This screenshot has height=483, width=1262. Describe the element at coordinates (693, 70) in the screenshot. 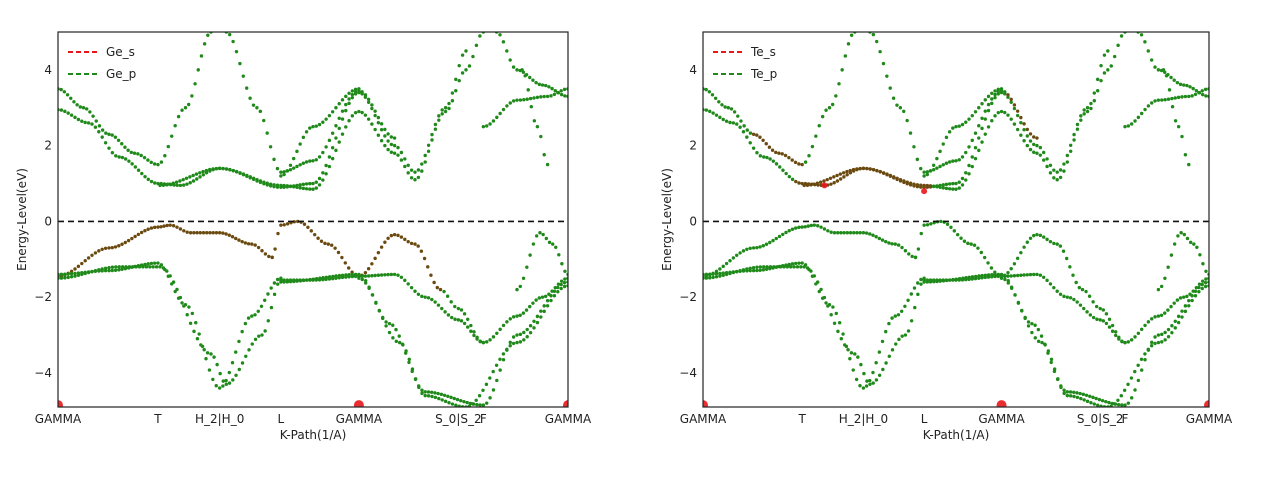

I see `y-tick-label: 4` at that location.